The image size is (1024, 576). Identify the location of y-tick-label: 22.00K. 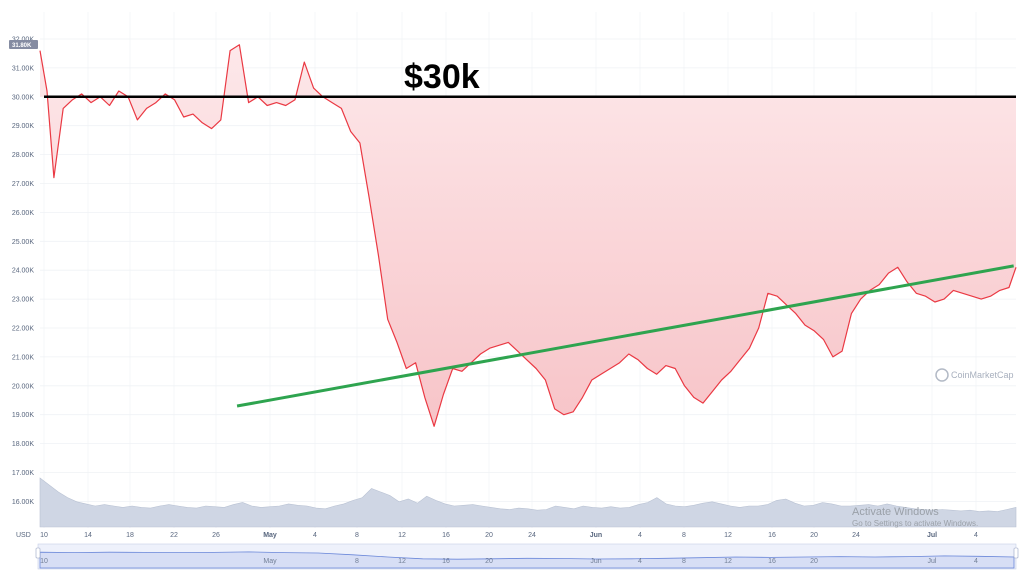
(23, 329).